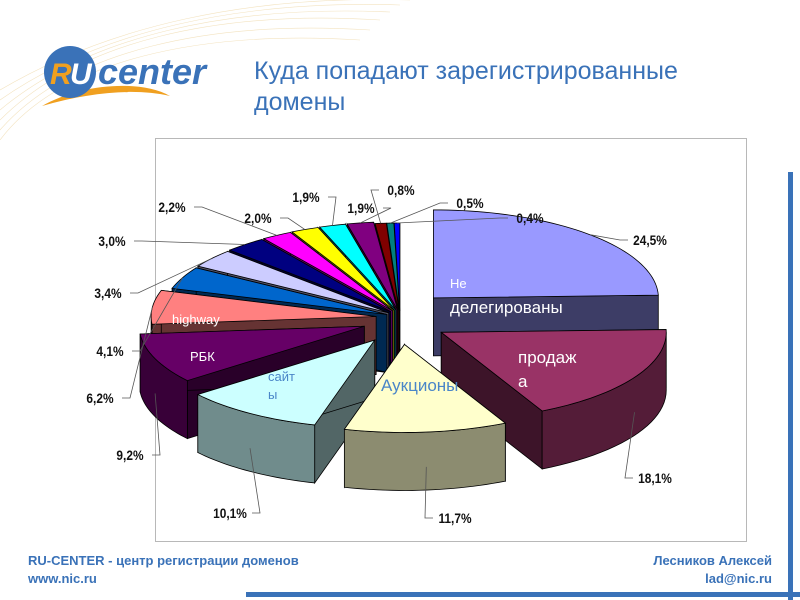  Describe the element at coordinates (163, 560) in the screenshot. I see `footer-org: RU-CENTER - центр регистрации доменов` at that location.